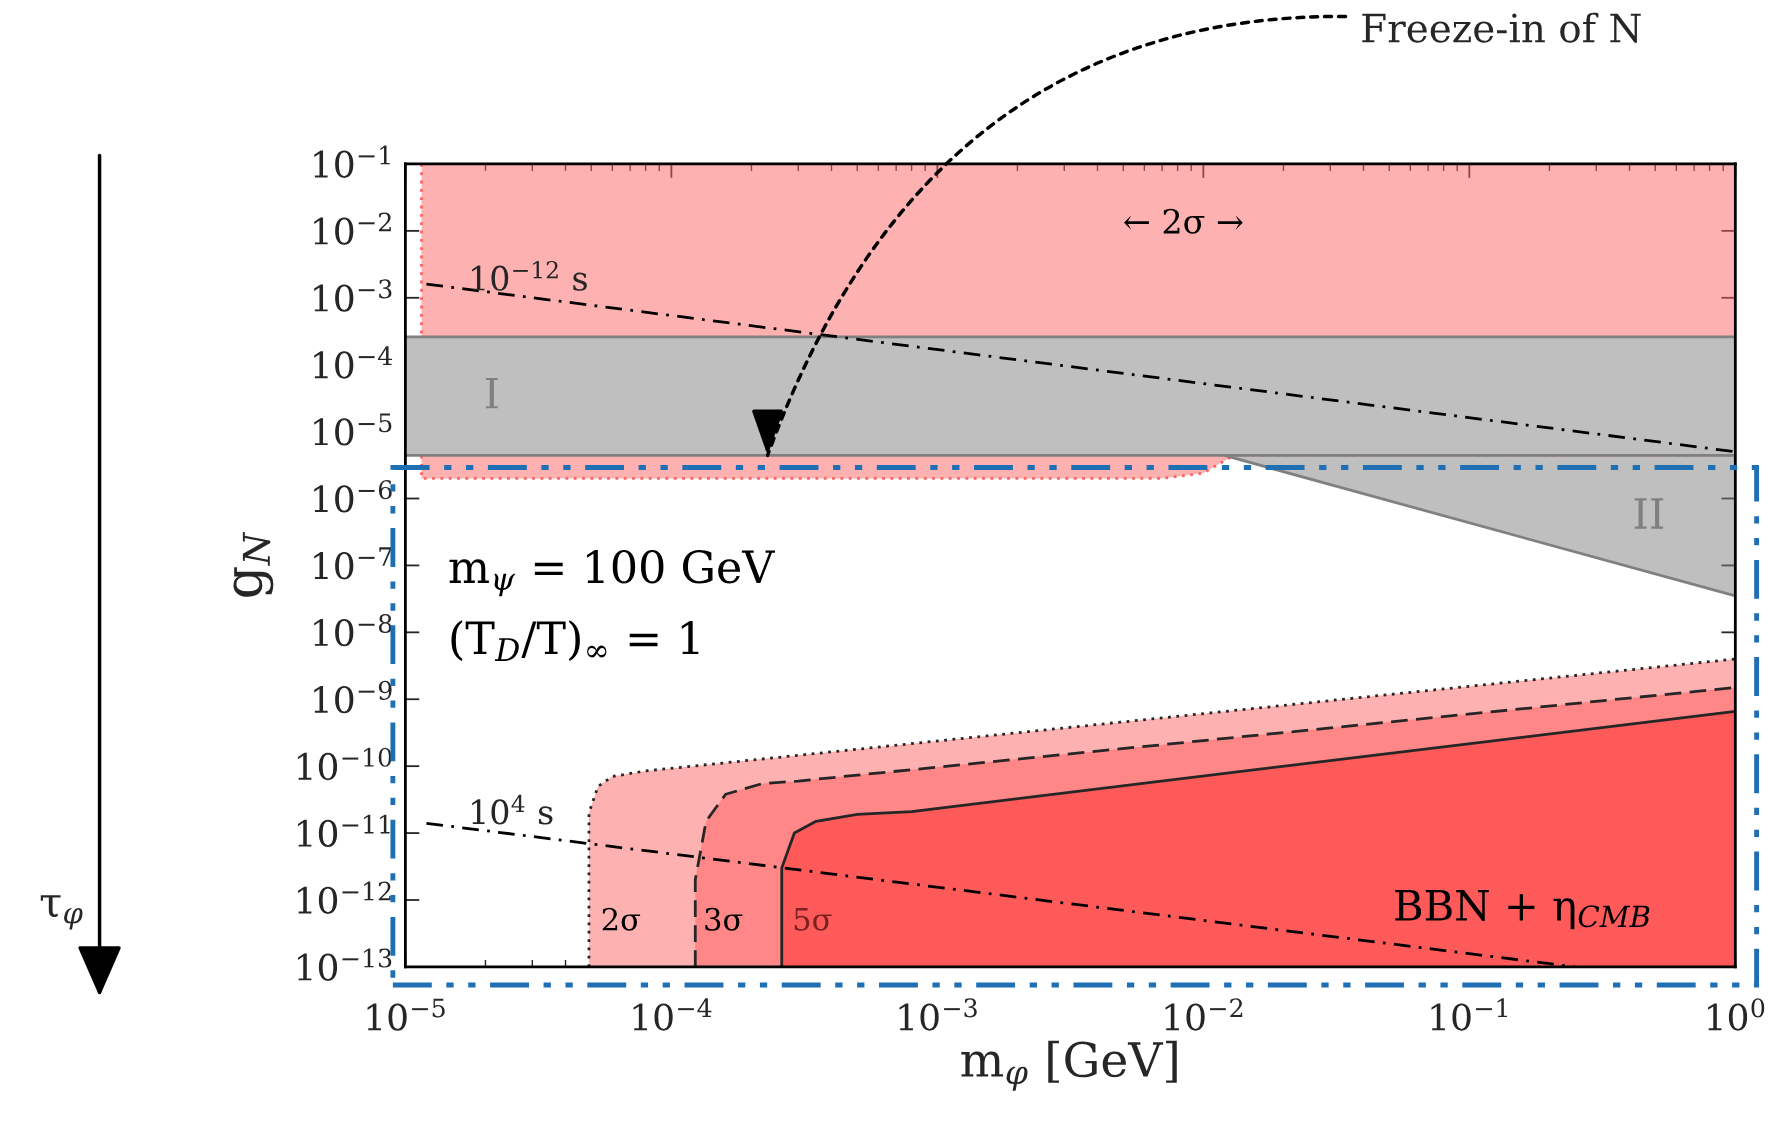 The height and width of the screenshot is (1123, 1778). Describe the element at coordinates (353, 362) in the screenshot. I see `y-tick-label: 10$^{−4}$` at that location.